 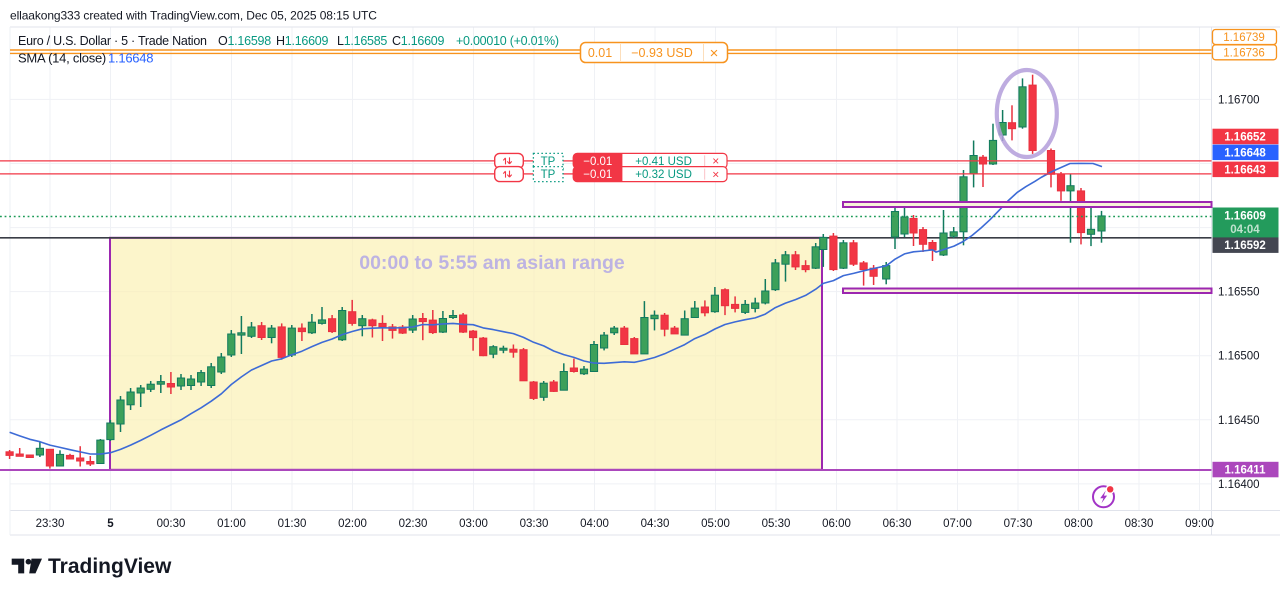 What do you see at coordinates (662, 53) in the screenshot?
I see `svg-text: −0.93 USD` at bounding box center [662, 53].